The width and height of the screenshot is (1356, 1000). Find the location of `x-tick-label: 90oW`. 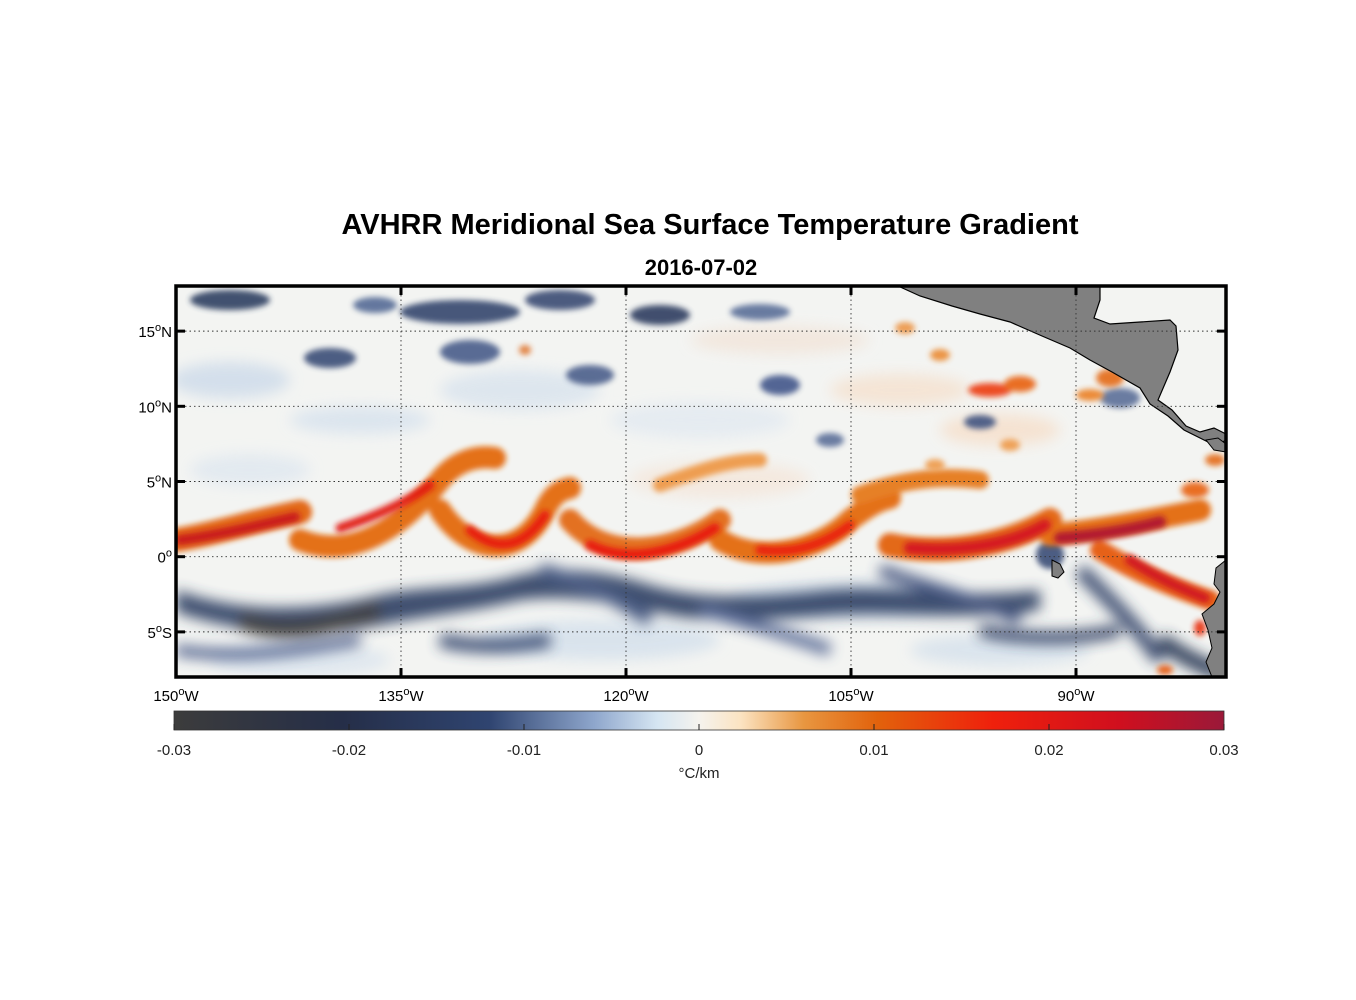

x-tick-label: 90oW is located at coordinates (1077, 695).